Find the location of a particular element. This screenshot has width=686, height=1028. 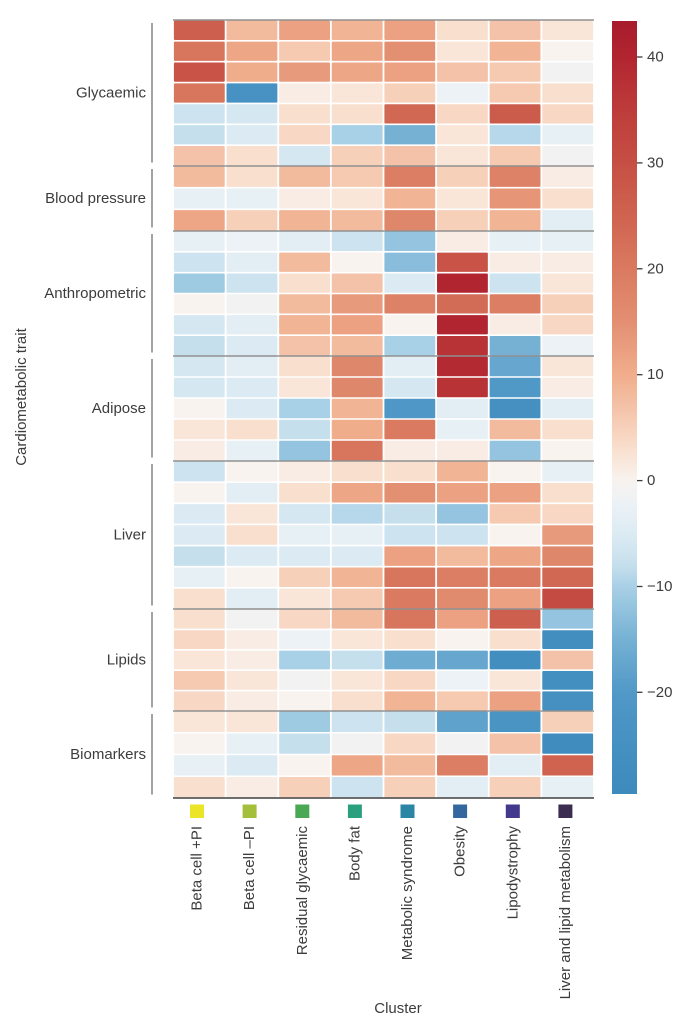

svg-text: 20 is located at coordinates (655, 268).